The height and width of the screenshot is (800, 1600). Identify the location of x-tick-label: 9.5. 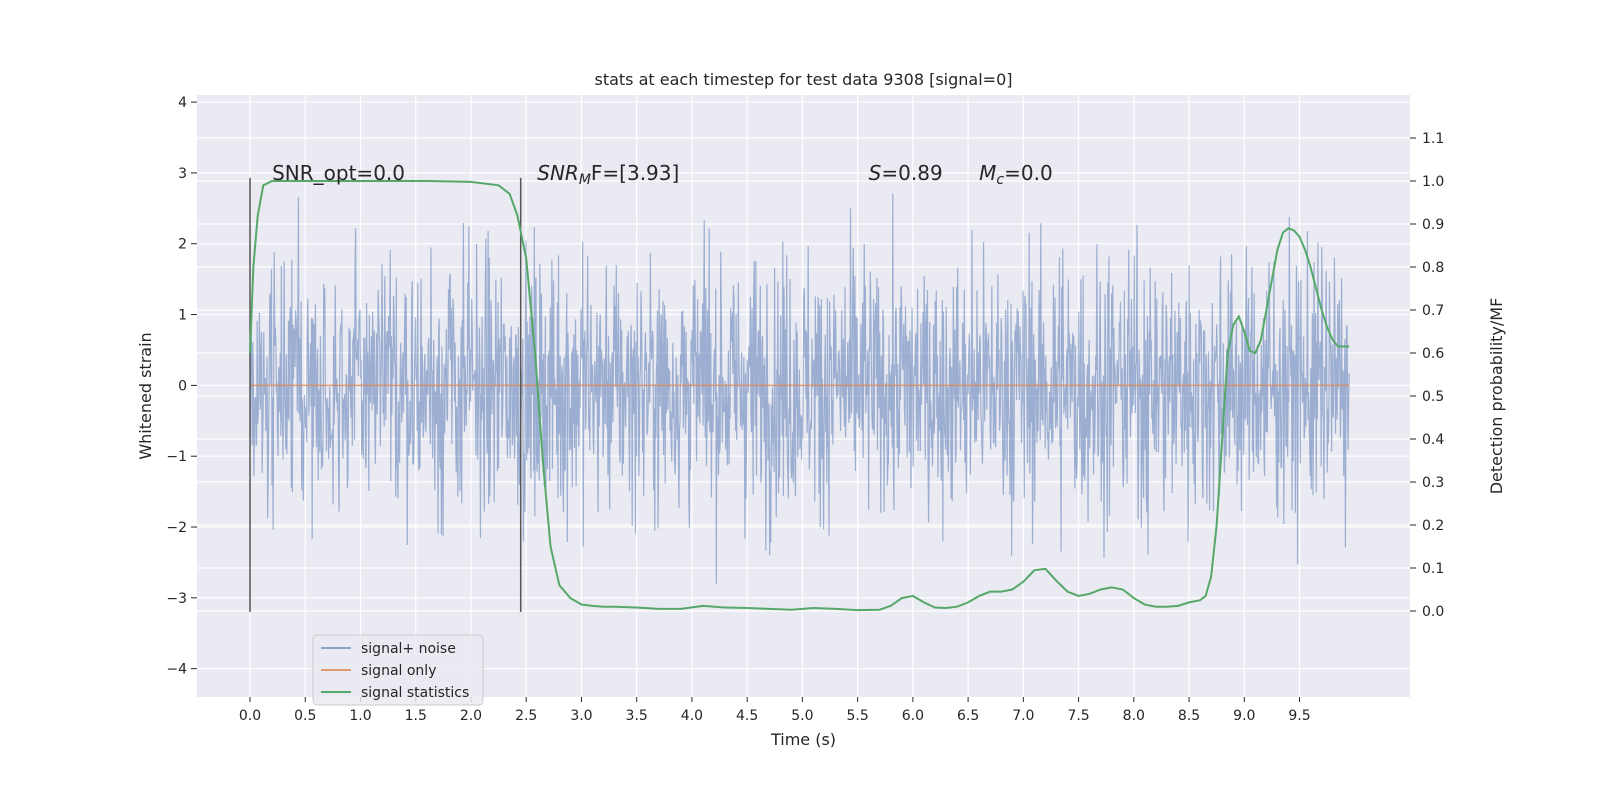
(1299, 716).